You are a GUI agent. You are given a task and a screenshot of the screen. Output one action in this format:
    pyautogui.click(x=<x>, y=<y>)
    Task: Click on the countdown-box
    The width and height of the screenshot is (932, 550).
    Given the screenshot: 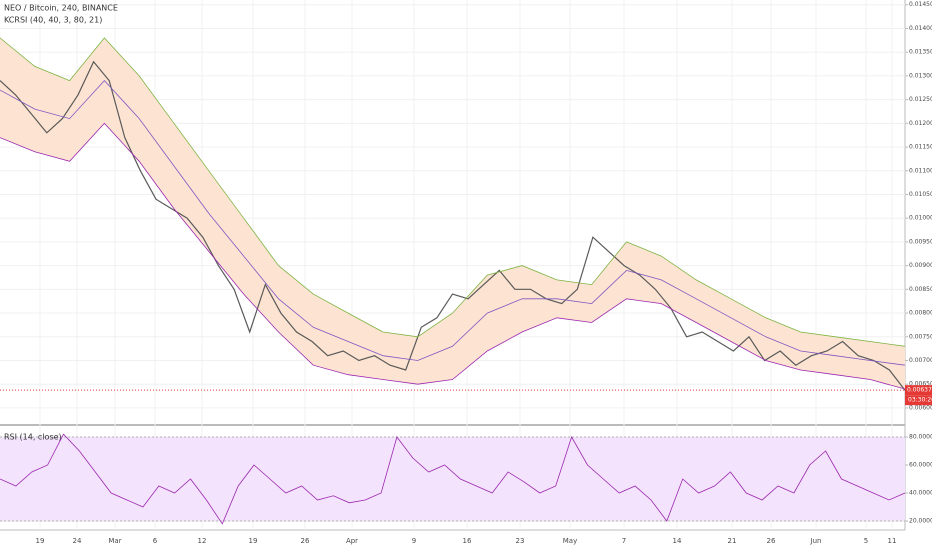 What is the action you would take?
    pyautogui.click(x=918, y=400)
    